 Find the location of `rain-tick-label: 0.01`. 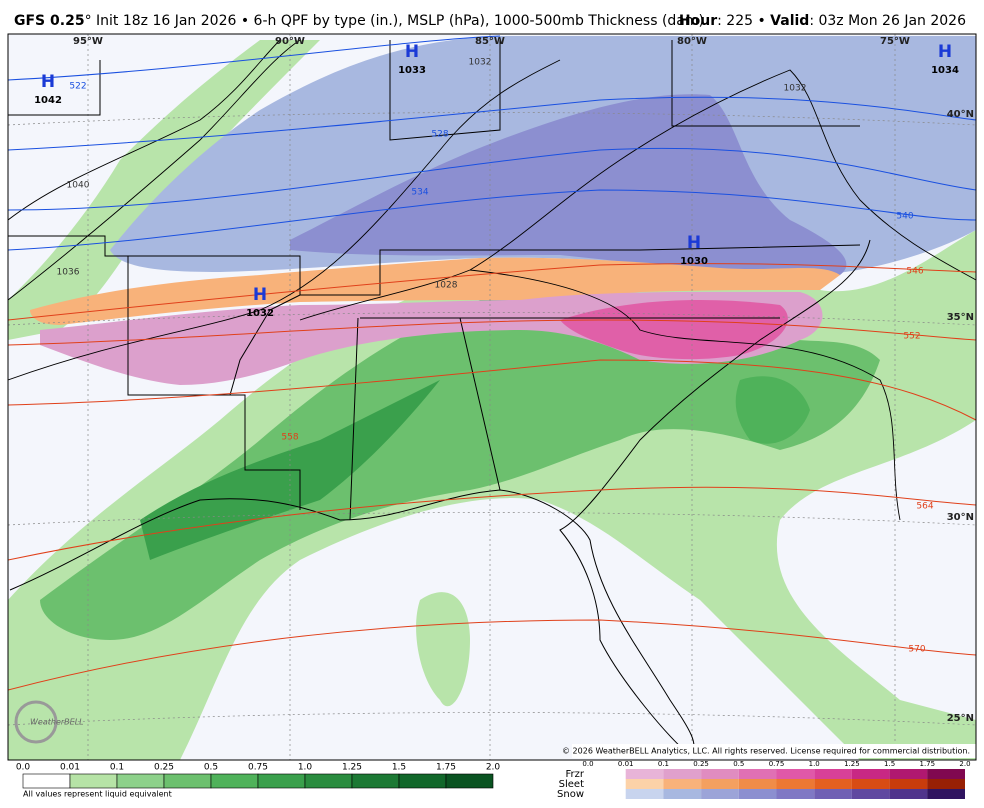

rain-tick-label: 0.01 is located at coordinates (70, 768).